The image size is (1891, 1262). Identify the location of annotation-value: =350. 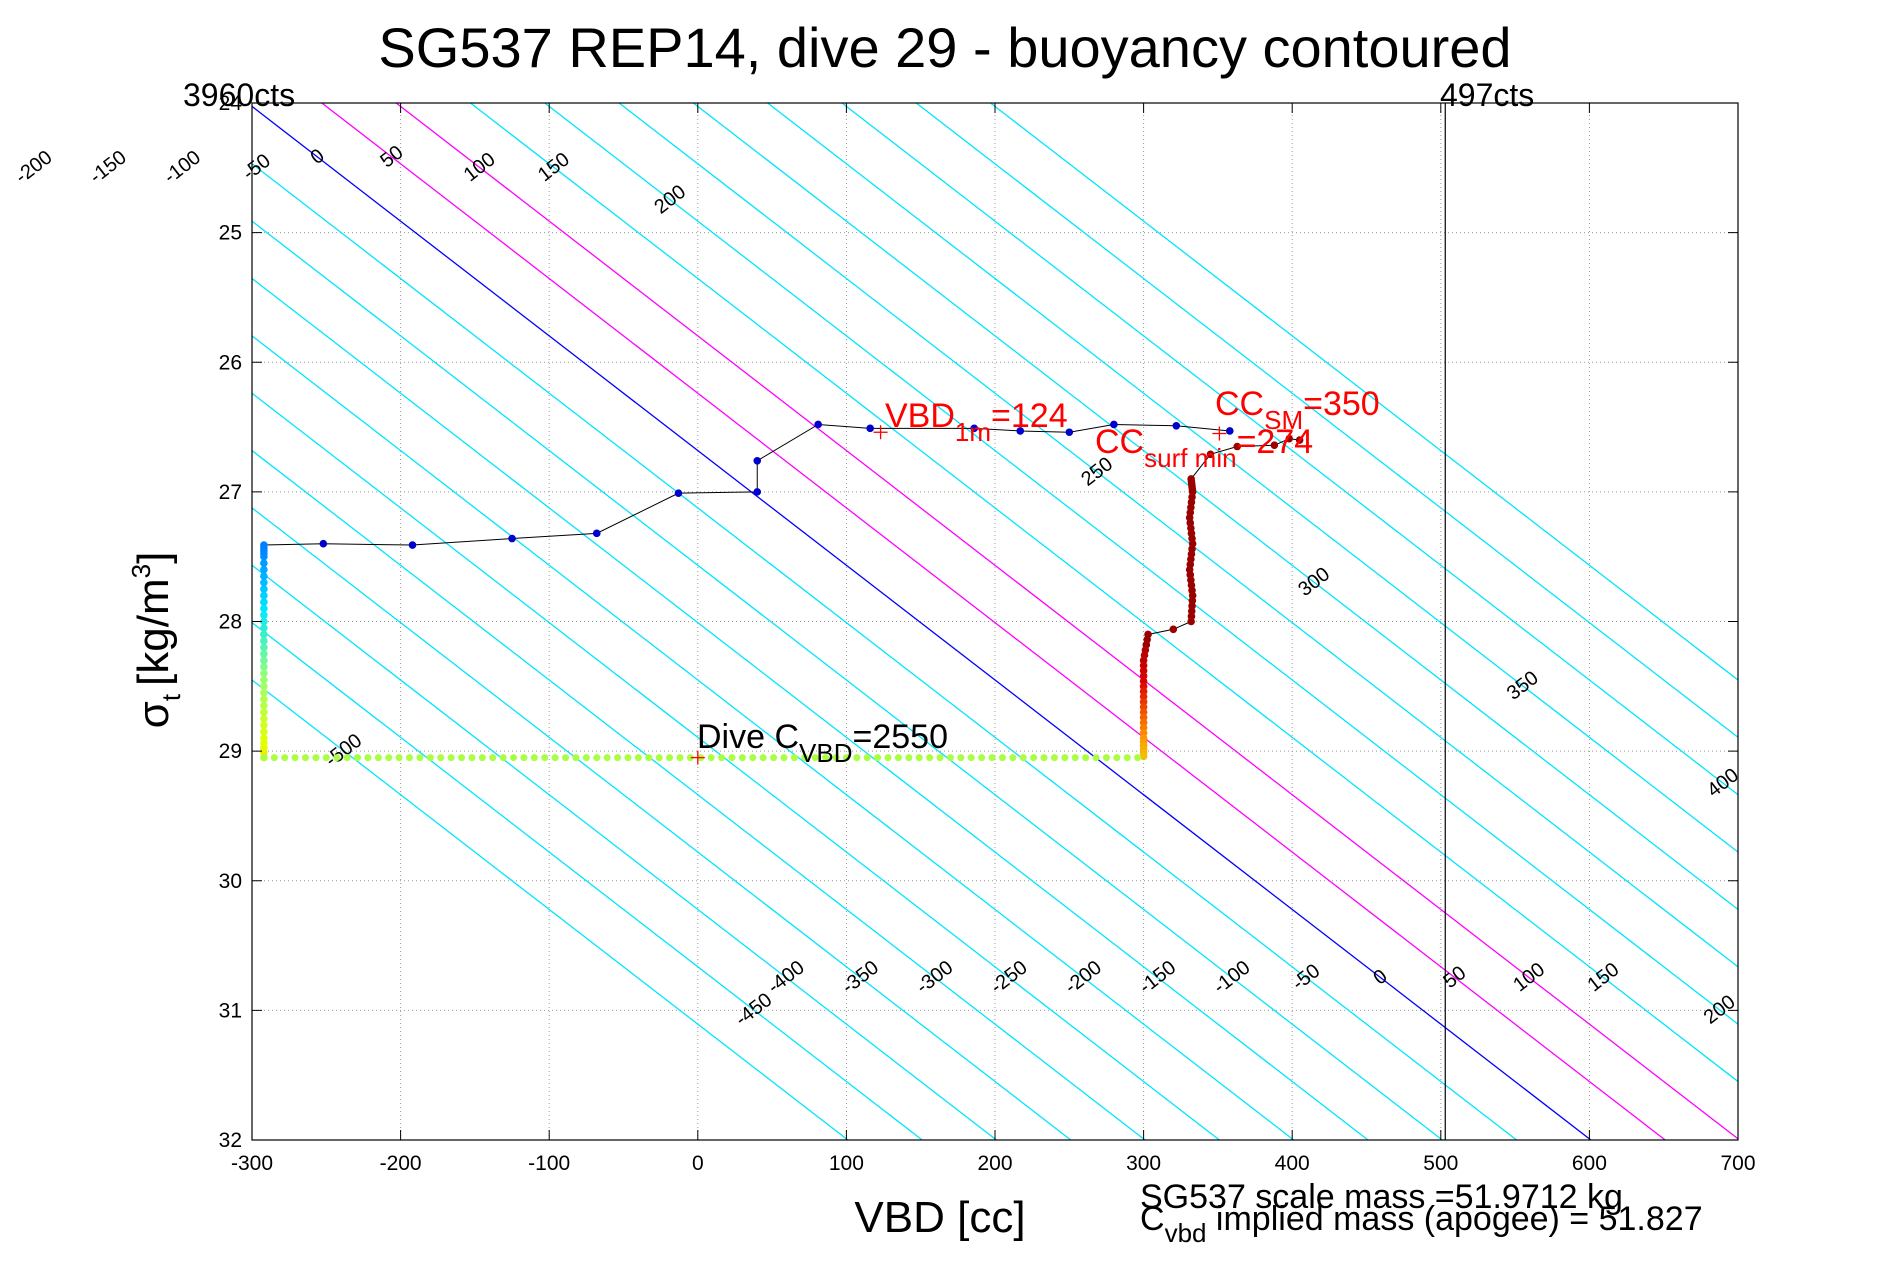
(1341, 404).